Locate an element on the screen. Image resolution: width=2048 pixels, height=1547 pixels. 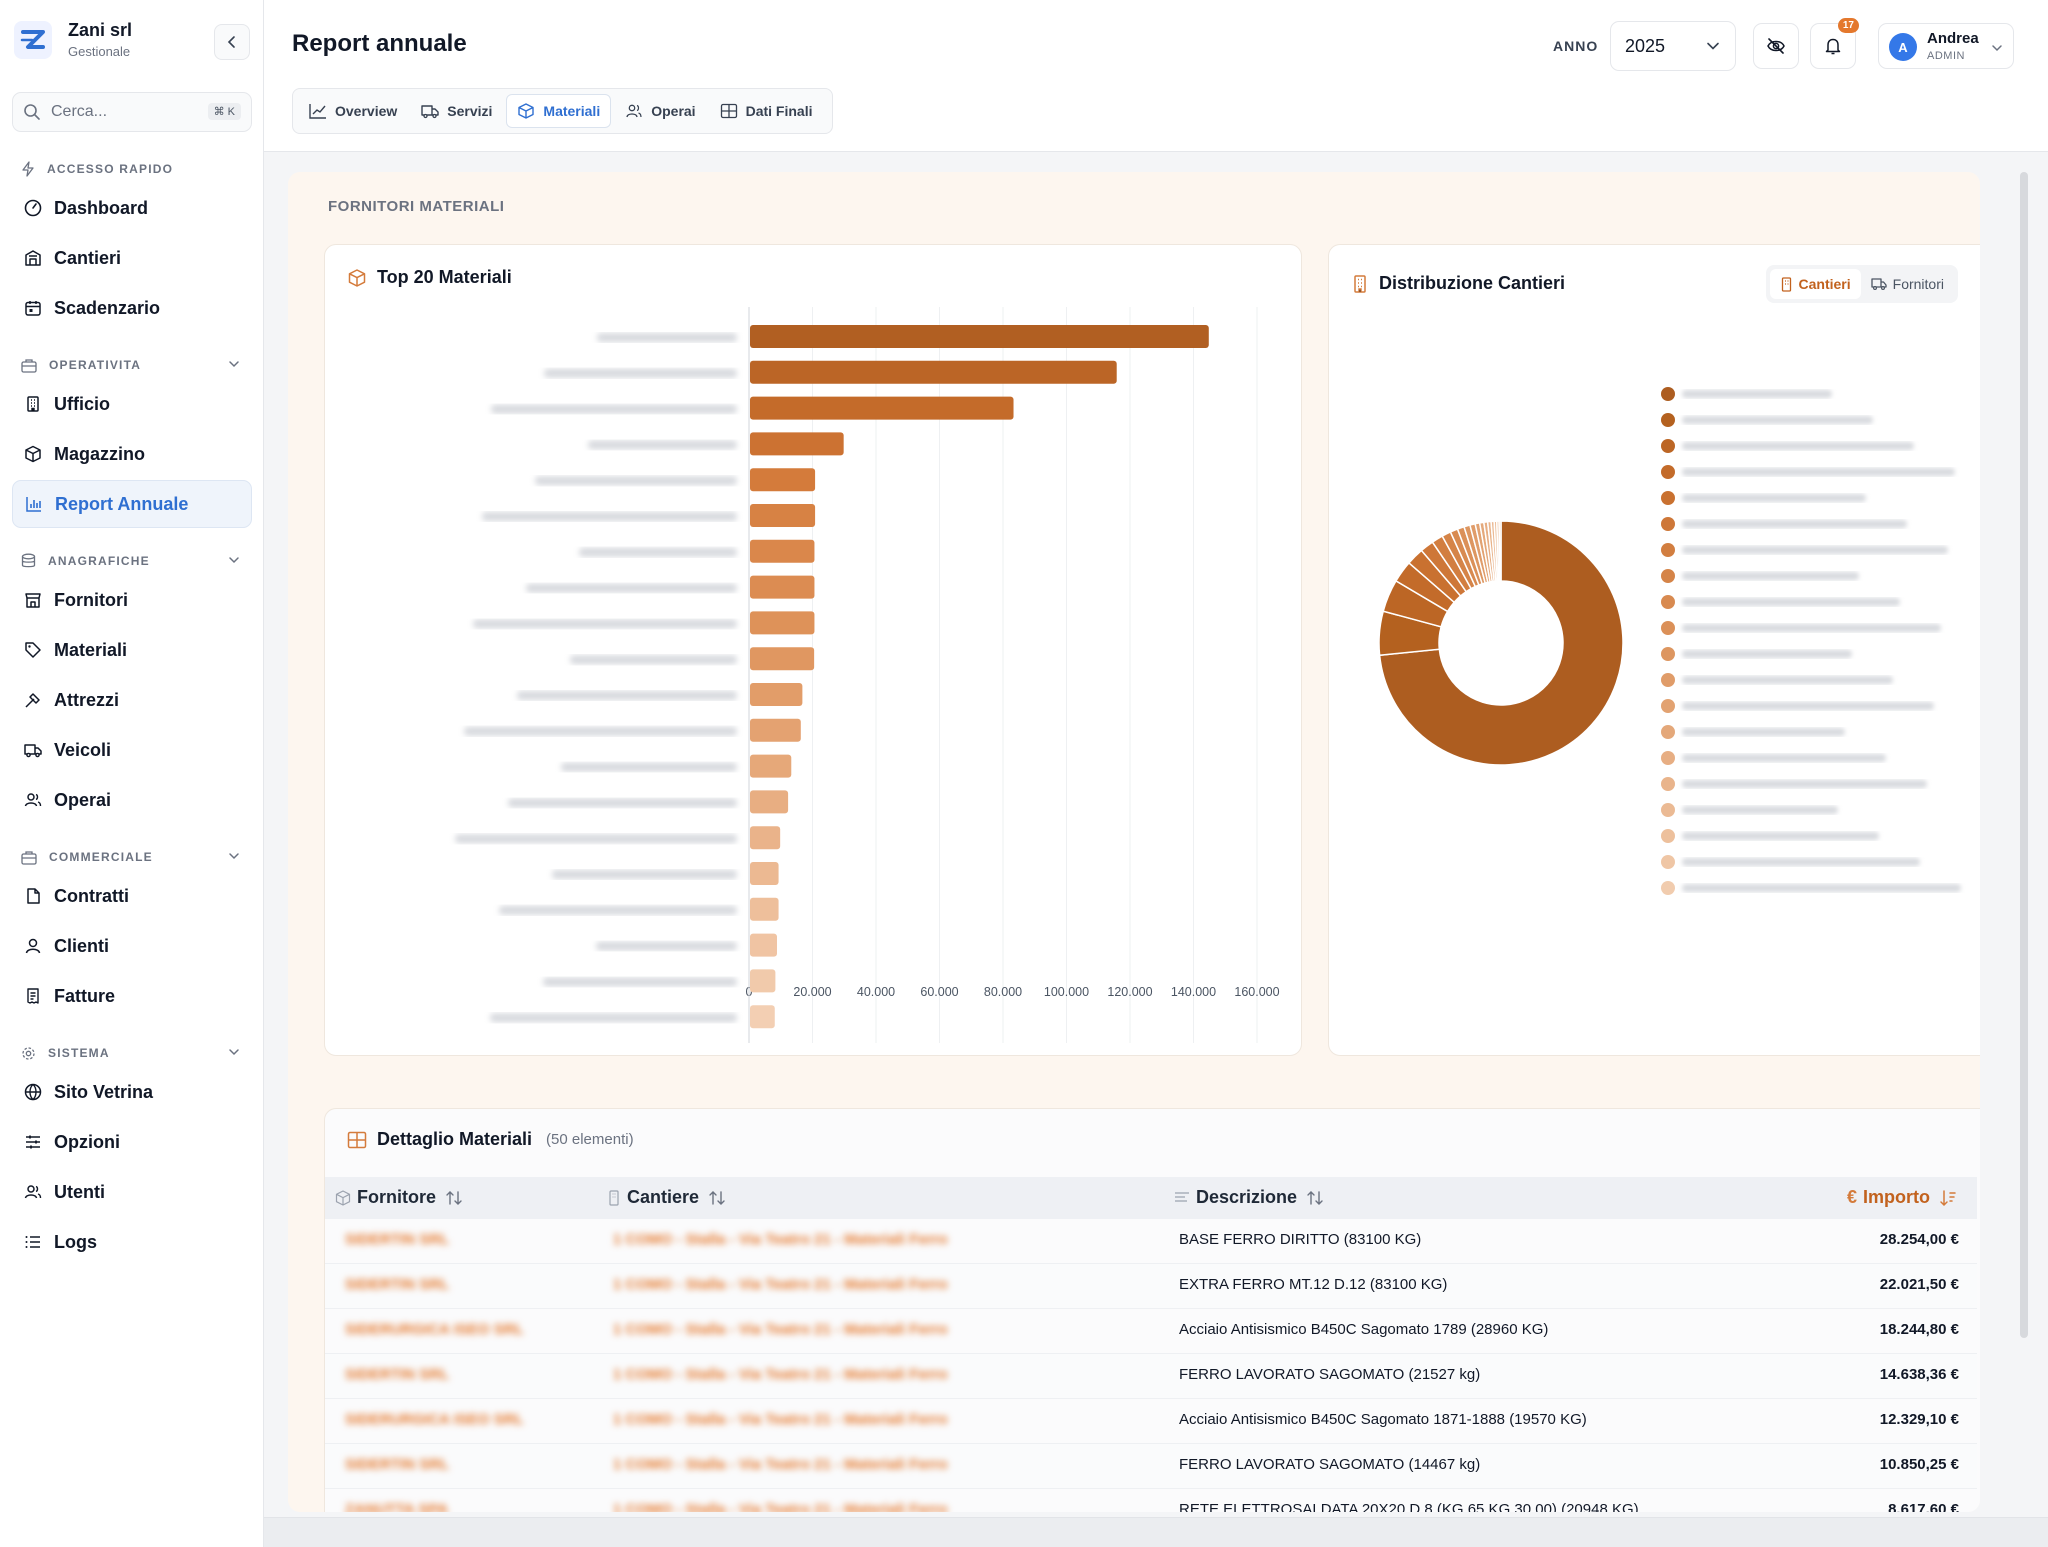
toggle-fornitori: Fornitori is located at coordinates (1907, 284).